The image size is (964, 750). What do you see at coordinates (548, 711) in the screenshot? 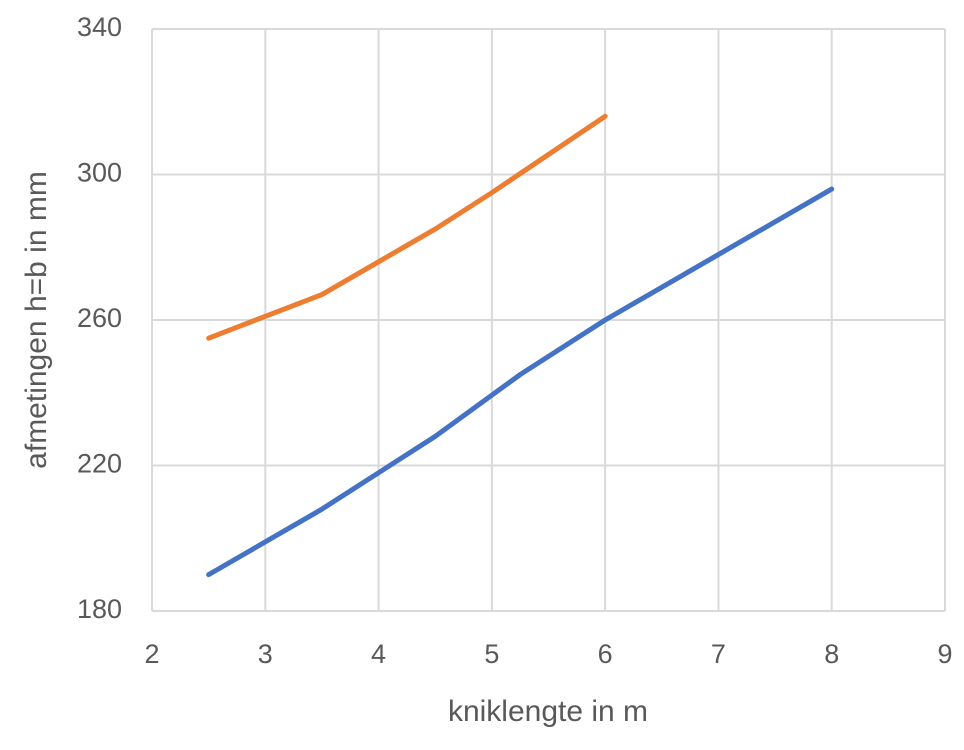
I see `x-axis-title: kniklengte in m` at bounding box center [548, 711].